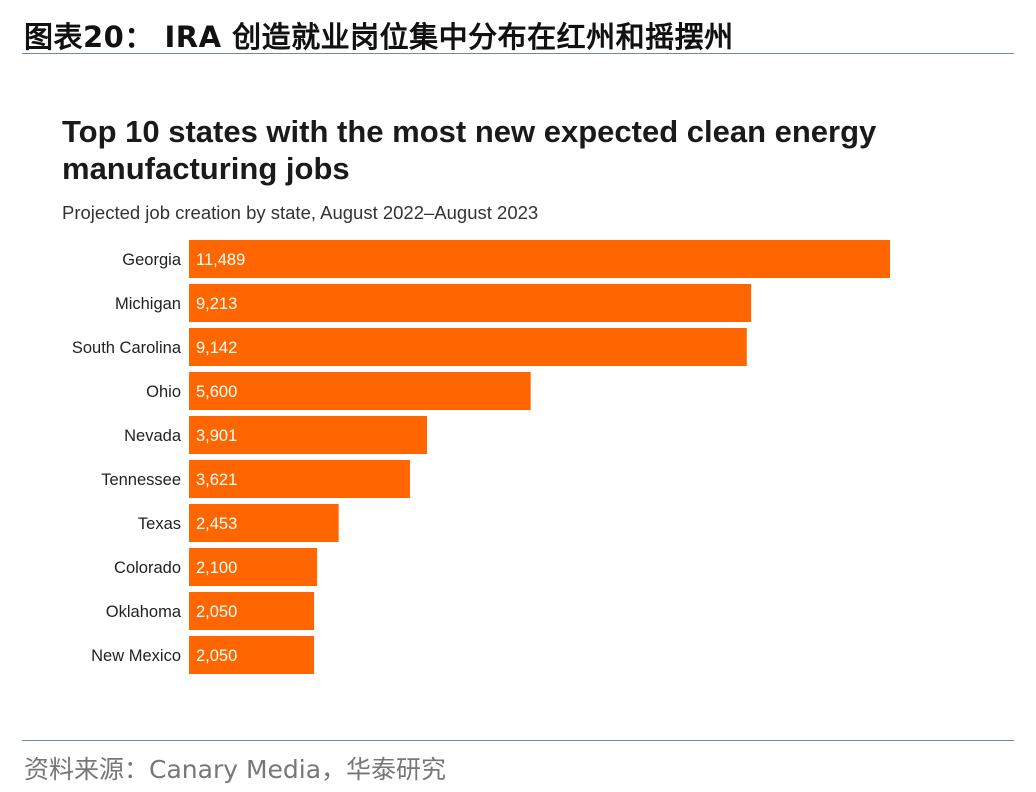 The height and width of the screenshot is (792, 1036). I want to click on category-label: Texas, so click(159, 524).